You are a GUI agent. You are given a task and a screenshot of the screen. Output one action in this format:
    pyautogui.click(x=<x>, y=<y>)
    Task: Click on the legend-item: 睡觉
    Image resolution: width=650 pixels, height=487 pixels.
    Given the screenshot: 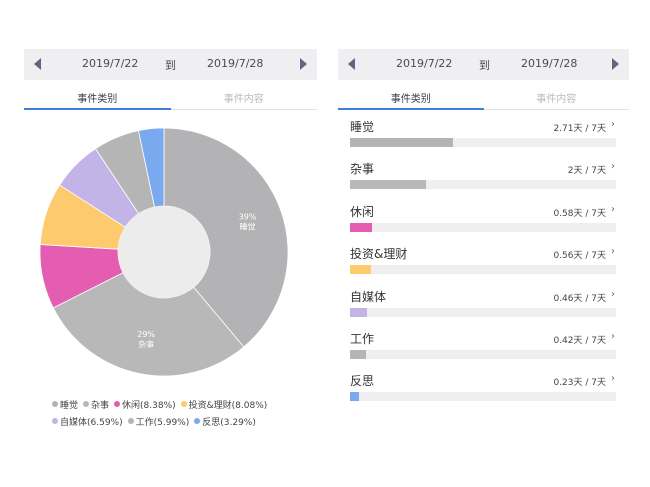 What is the action you would take?
    pyautogui.click(x=65, y=406)
    